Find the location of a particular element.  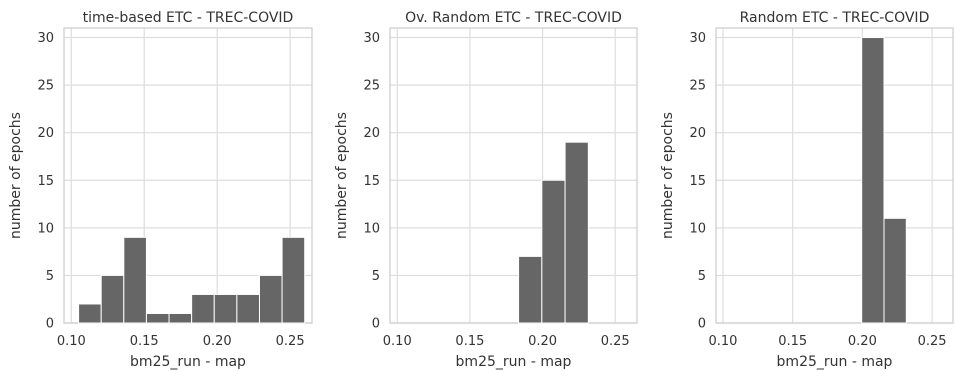

chart-title: Random ETC - TREC-COVID is located at coordinates (835, 18).